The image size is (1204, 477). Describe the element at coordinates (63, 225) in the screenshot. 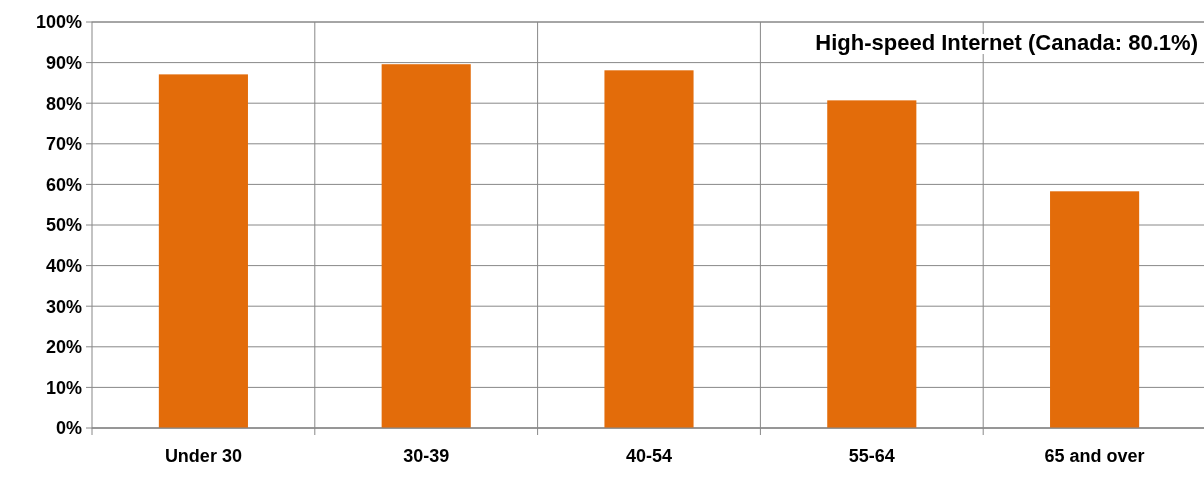

I see `y-tick-label: 50%` at that location.